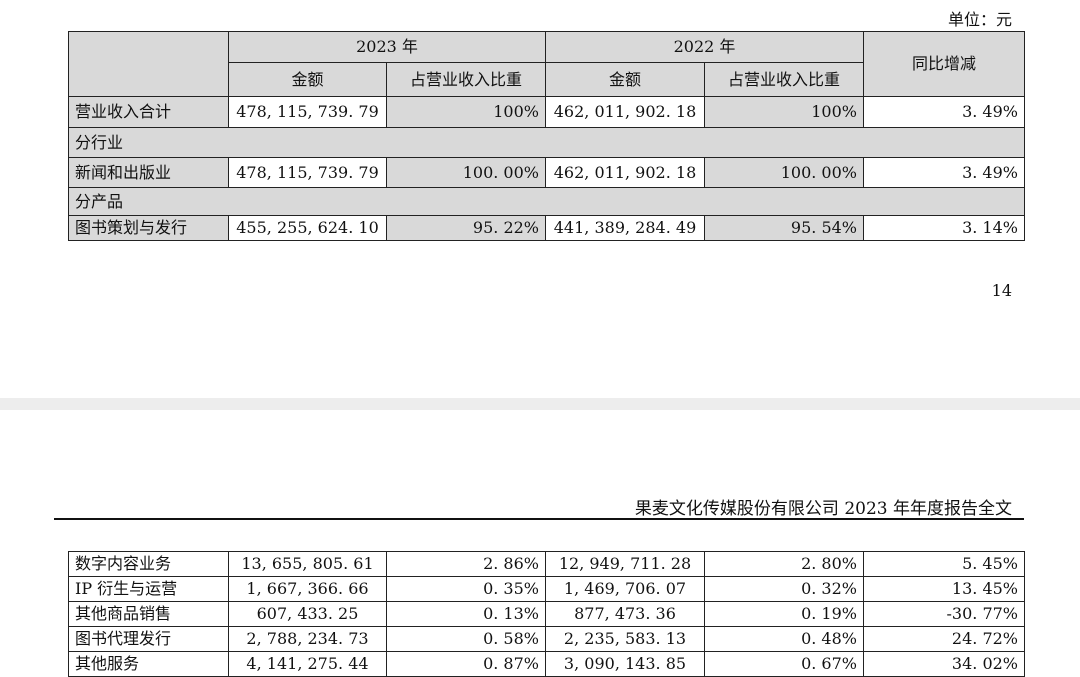  What do you see at coordinates (784, 664) in the screenshot?
I see `ratio-2022-cell: 0. 67%` at bounding box center [784, 664].